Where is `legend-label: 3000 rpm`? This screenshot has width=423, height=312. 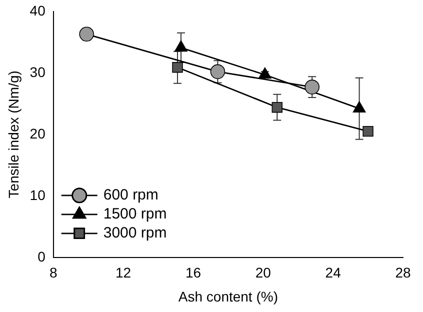 legend-label: 3000 rpm is located at coordinates (135, 233).